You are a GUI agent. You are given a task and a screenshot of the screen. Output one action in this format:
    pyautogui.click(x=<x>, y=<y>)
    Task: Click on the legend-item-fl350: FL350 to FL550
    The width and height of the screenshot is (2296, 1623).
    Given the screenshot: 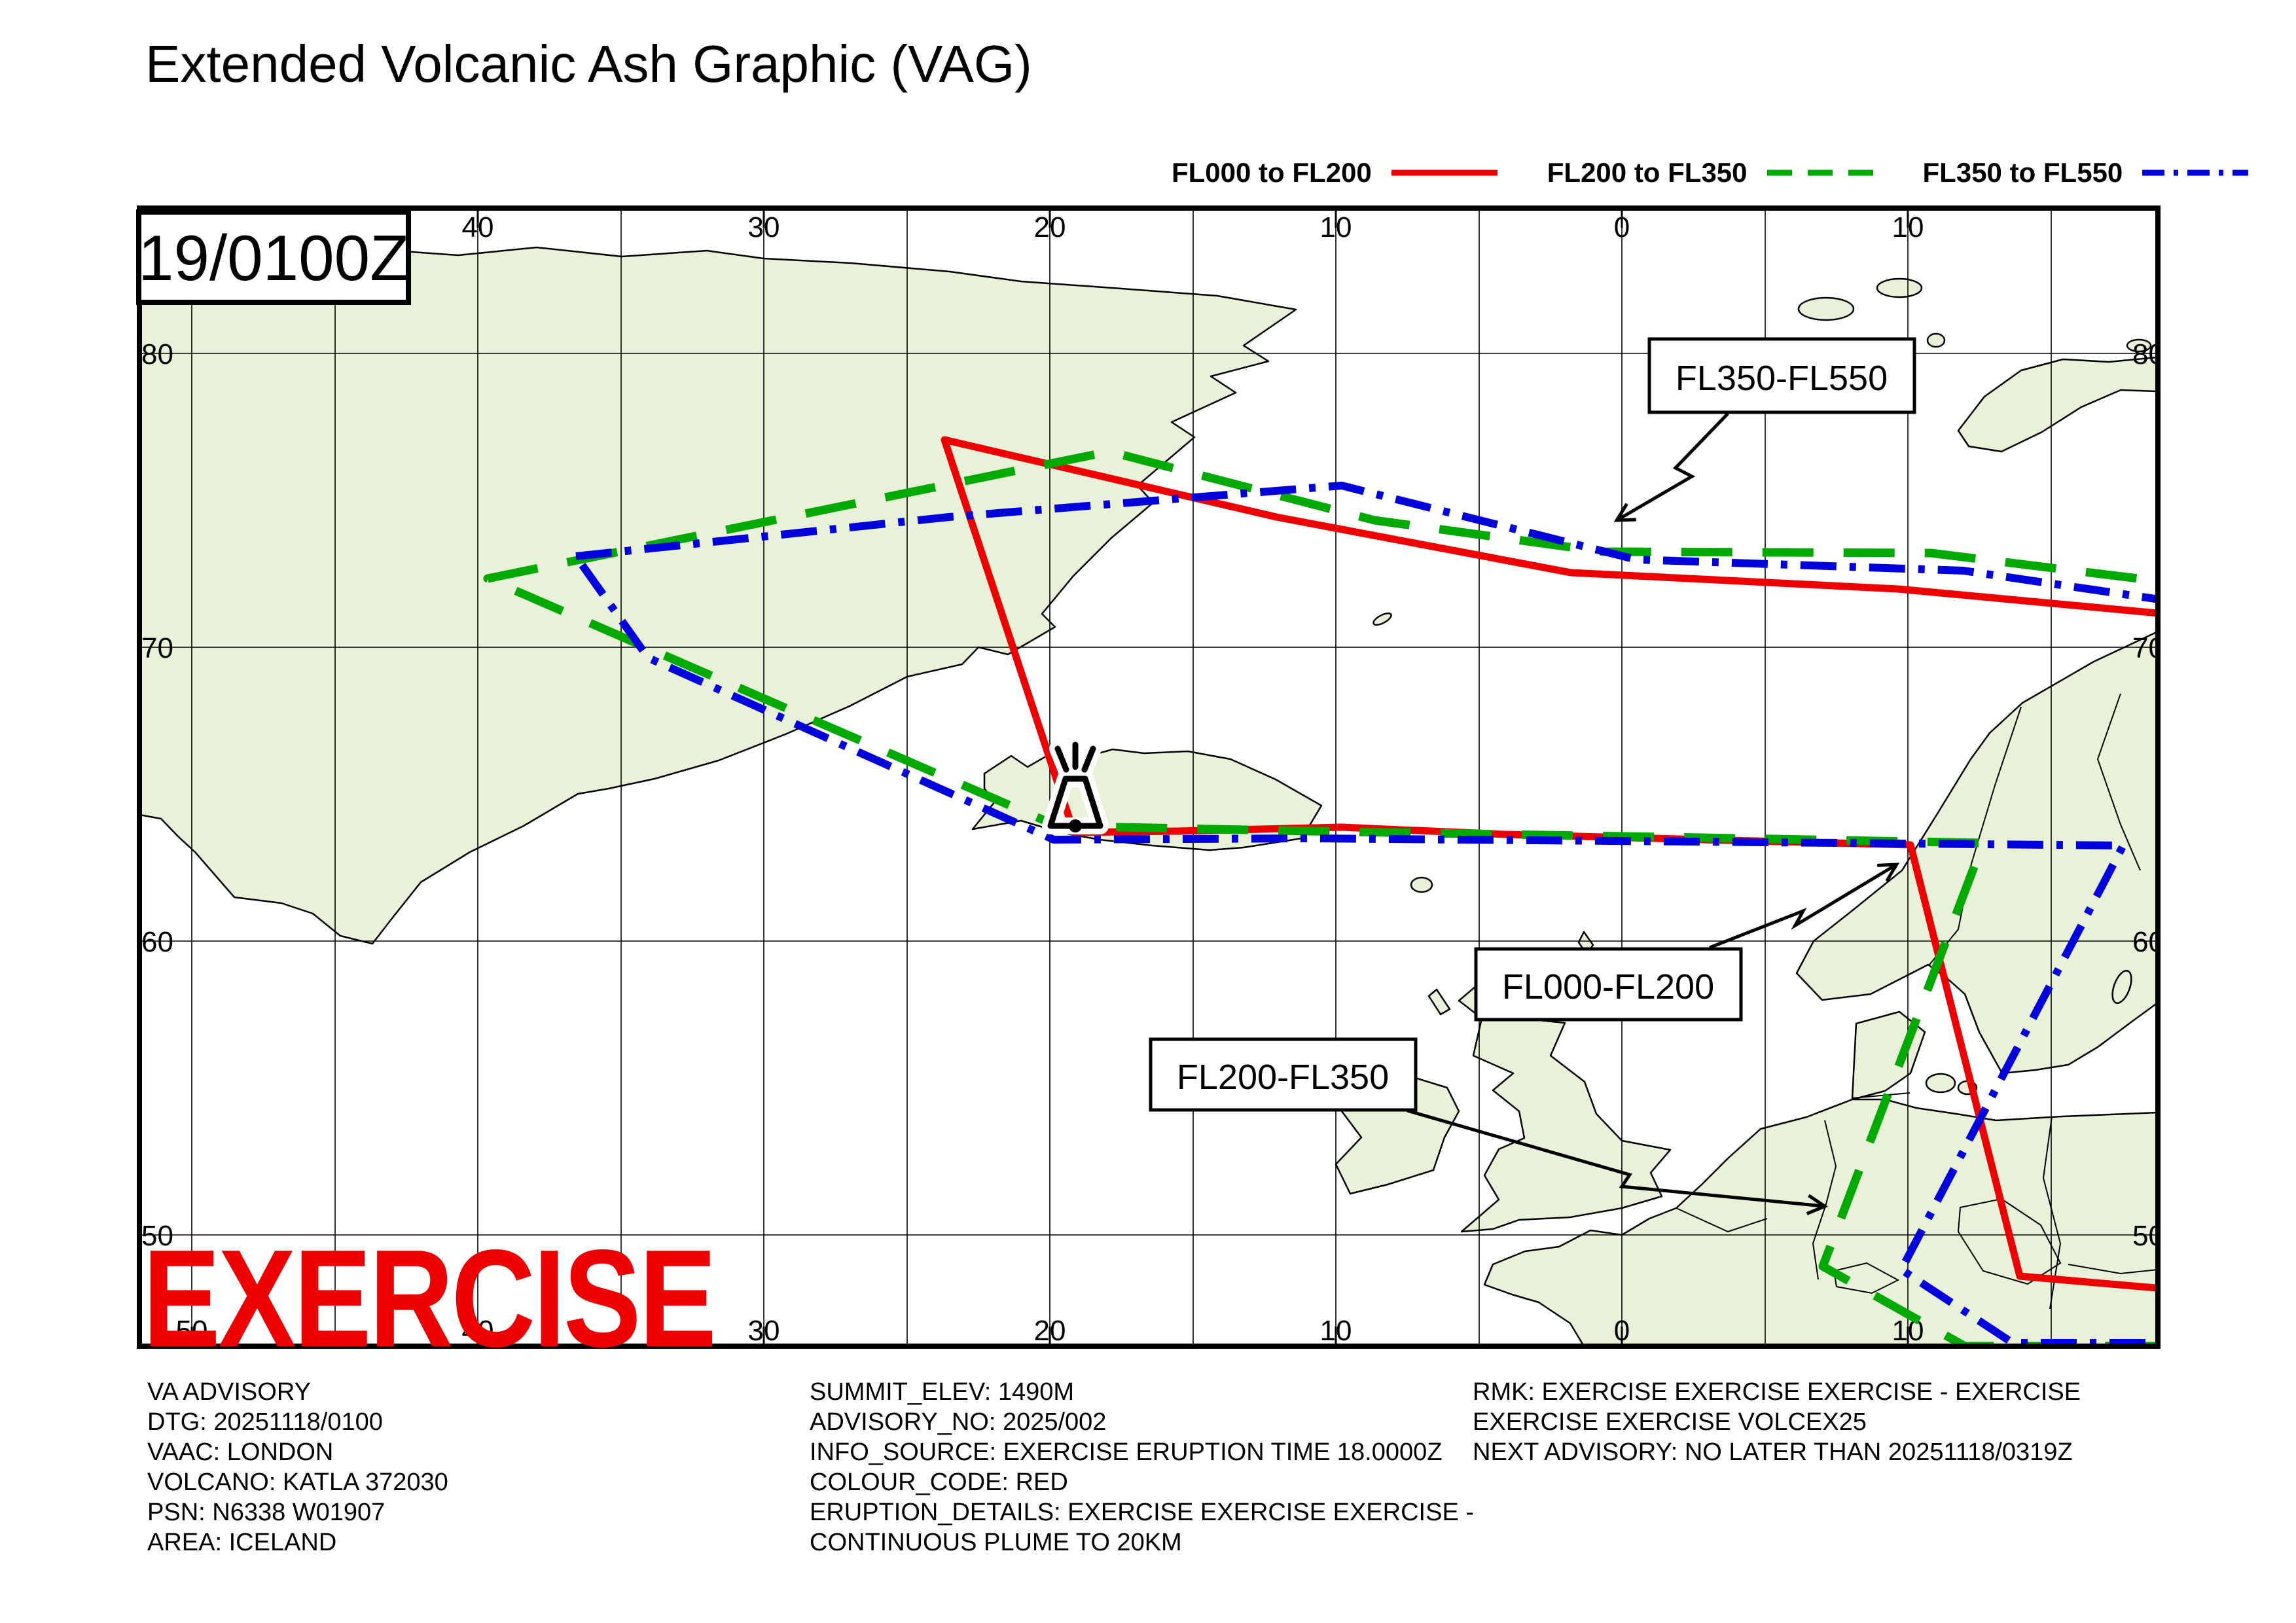 What is the action you would take?
    pyautogui.click(x=2087, y=172)
    